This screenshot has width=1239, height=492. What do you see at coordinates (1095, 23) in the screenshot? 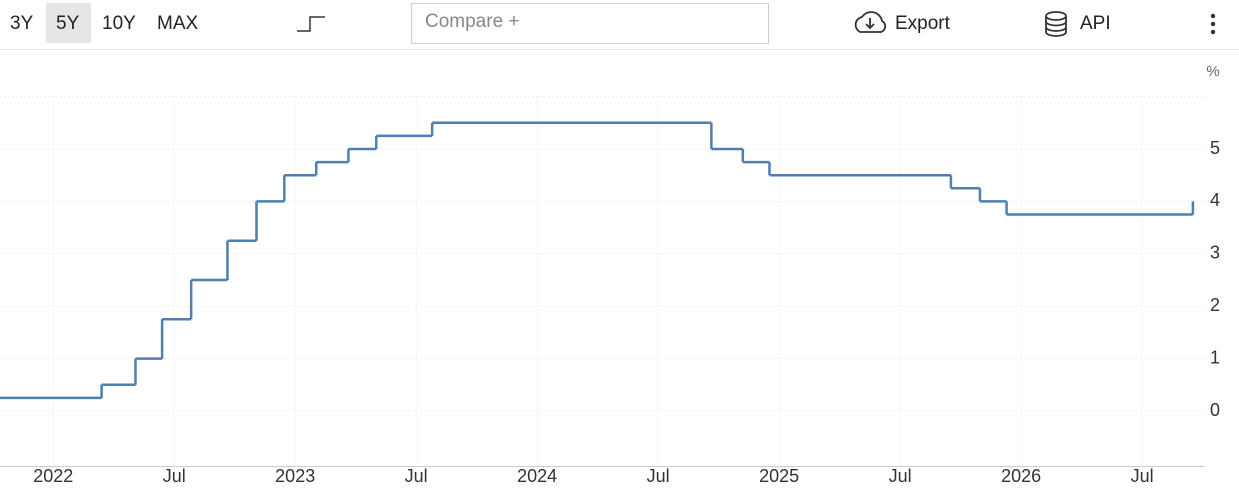
I see `api-label: API` at bounding box center [1095, 23].